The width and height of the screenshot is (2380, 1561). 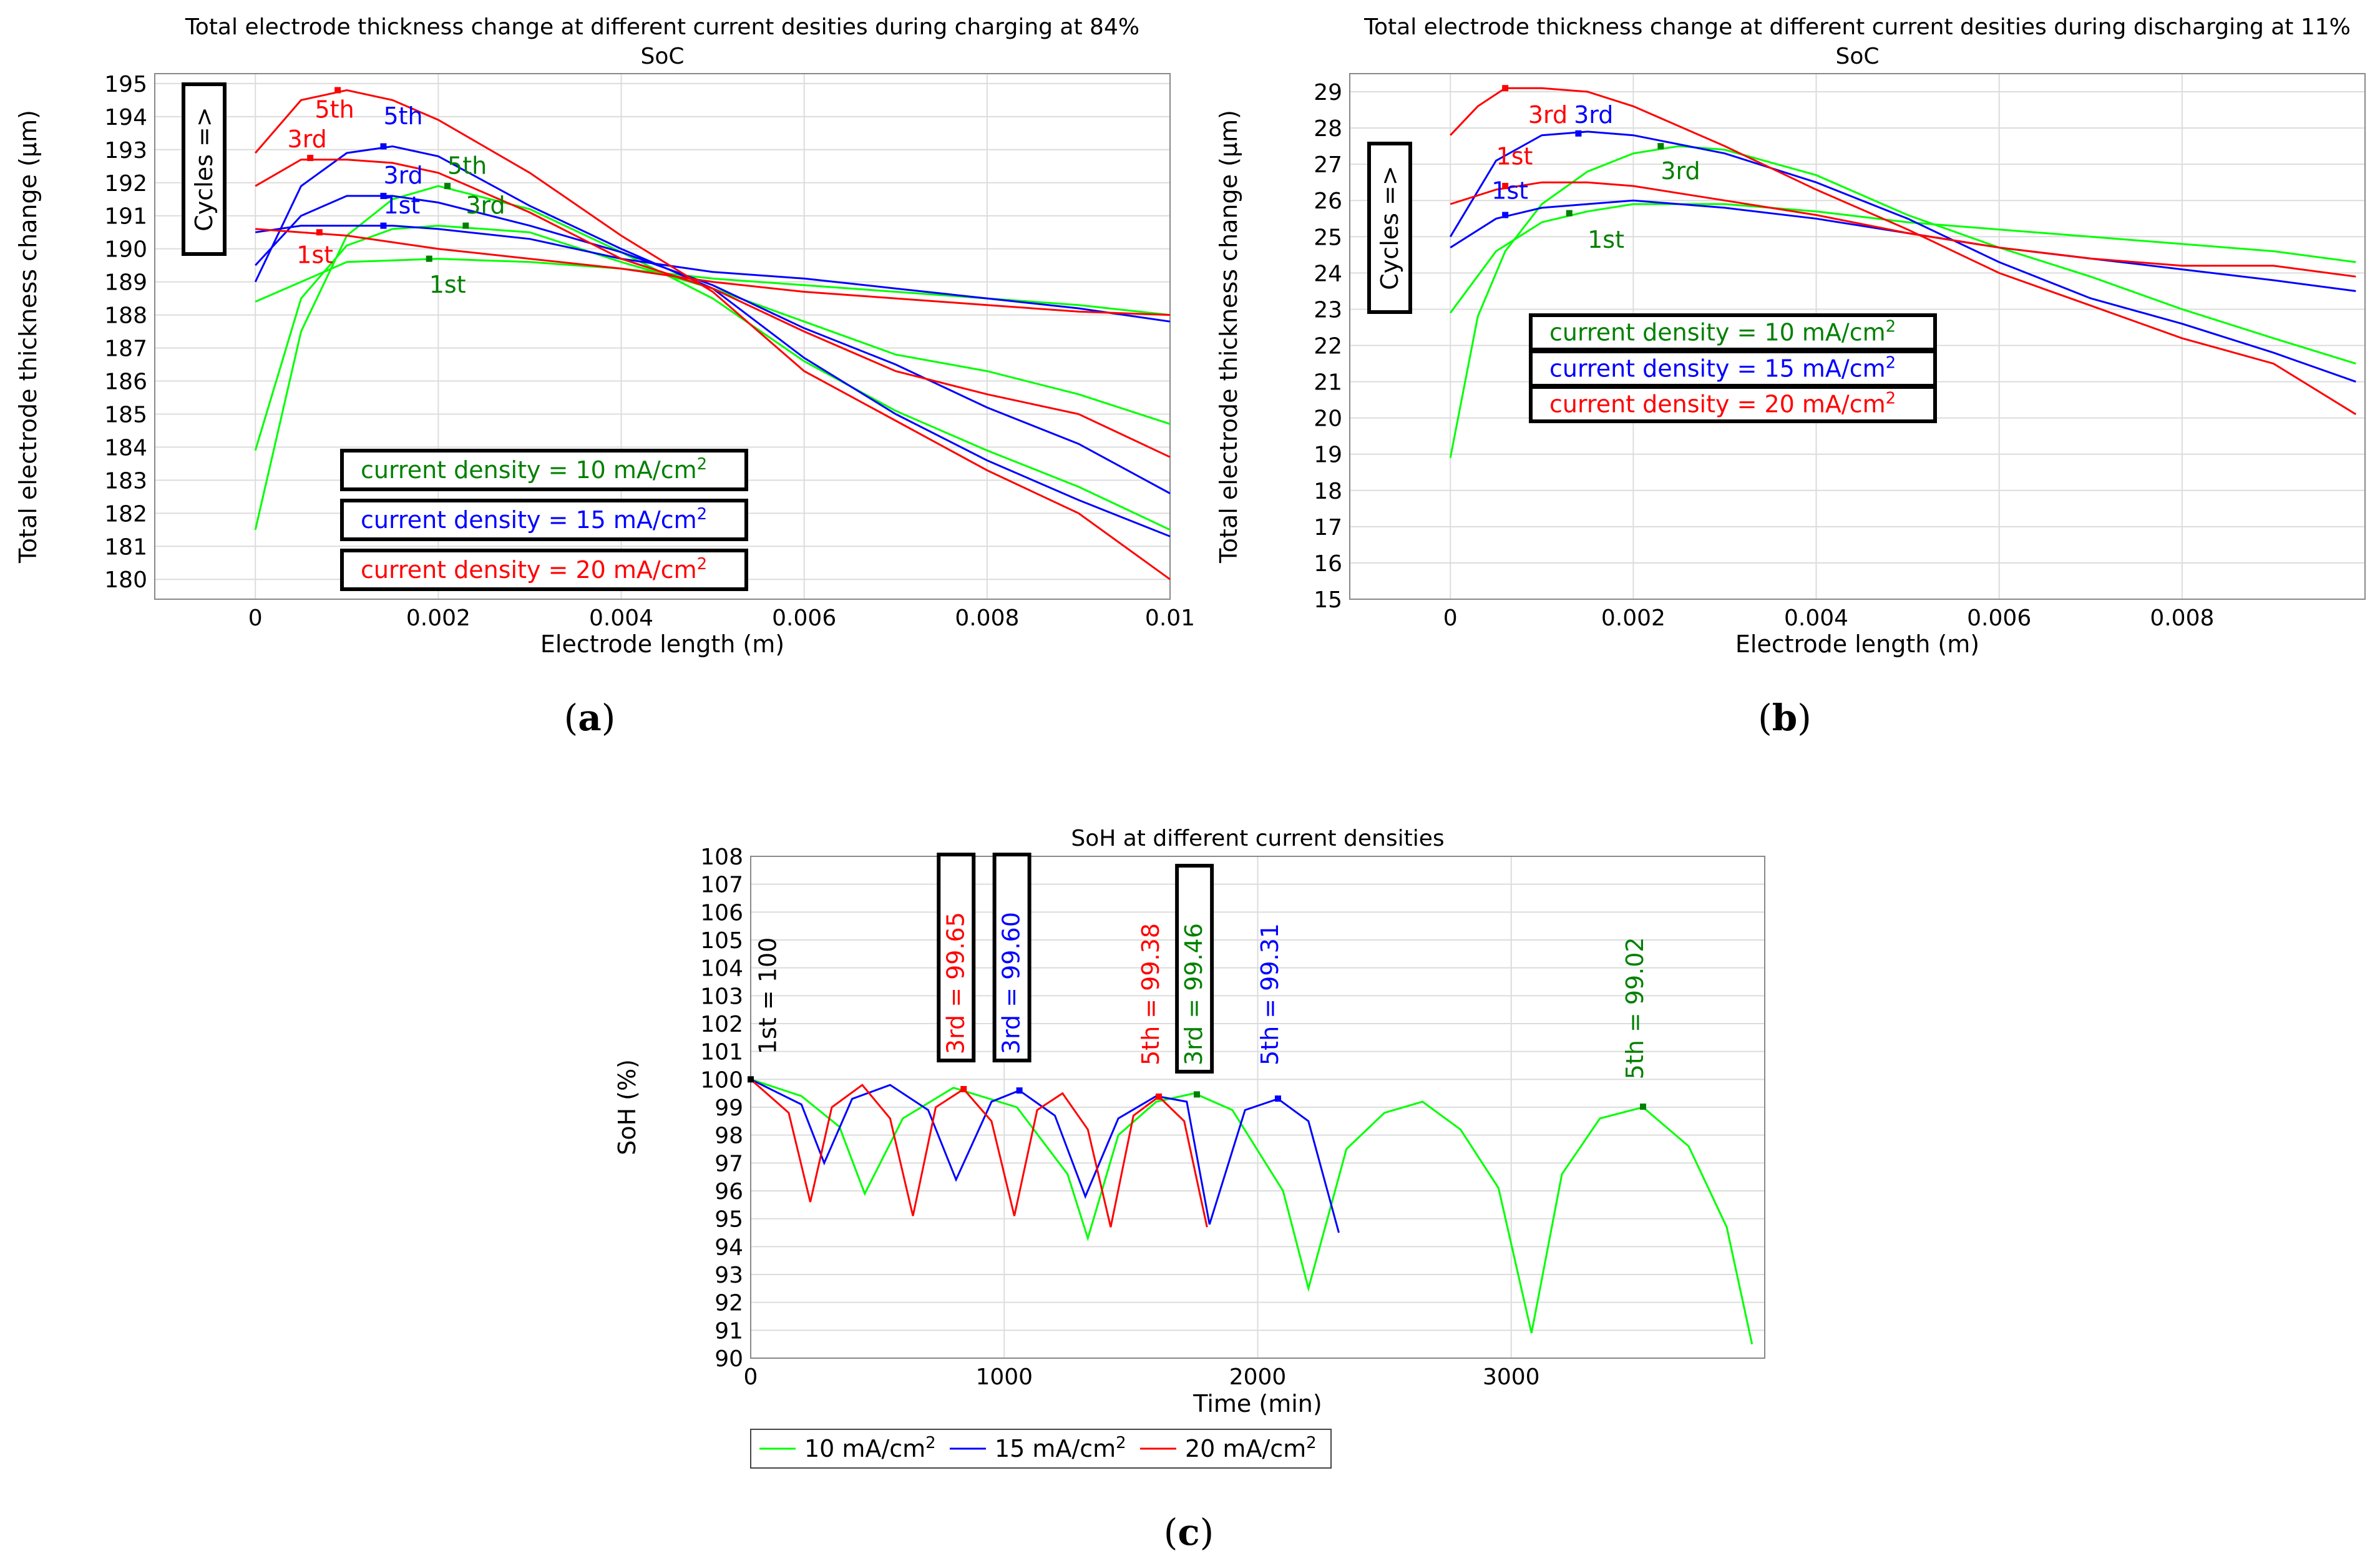 What do you see at coordinates (126, 151) in the screenshot?
I see `y-tick-label: 193` at bounding box center [126, 151].